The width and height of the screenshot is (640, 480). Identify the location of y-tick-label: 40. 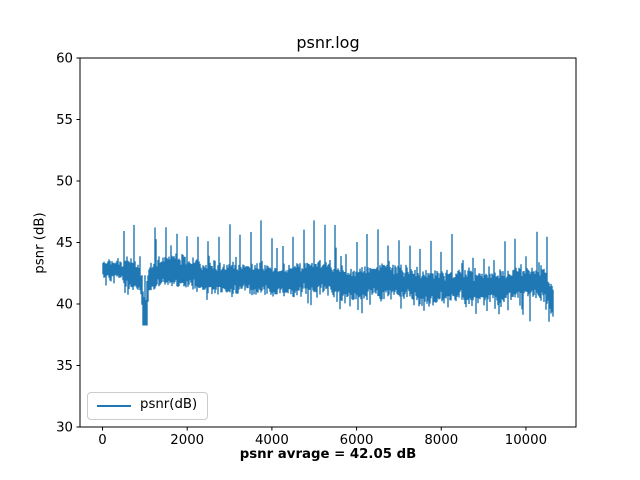
(64, 305).